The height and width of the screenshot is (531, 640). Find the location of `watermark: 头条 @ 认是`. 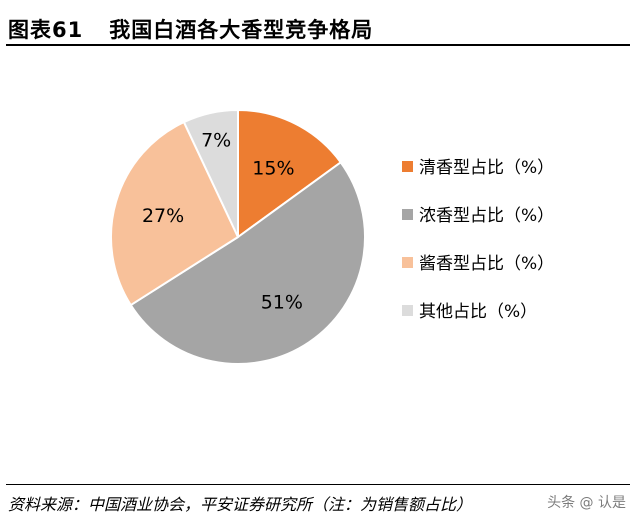

watermark: 头条 @ 认是 is located at coordinates (586, 503).